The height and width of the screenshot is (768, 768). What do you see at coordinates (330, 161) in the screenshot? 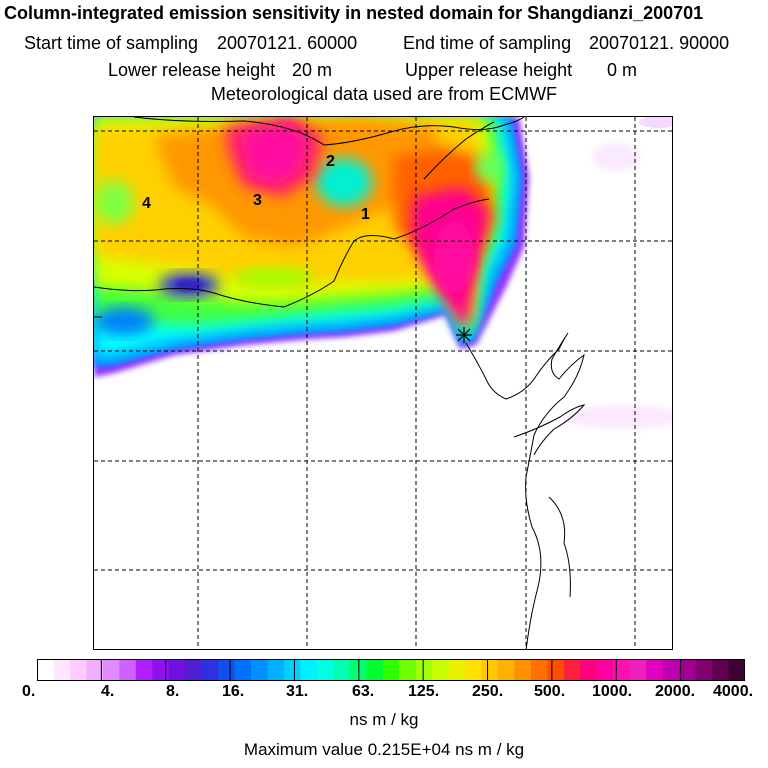
I see `region-label-2: 2` at bounding box center [330, 161].